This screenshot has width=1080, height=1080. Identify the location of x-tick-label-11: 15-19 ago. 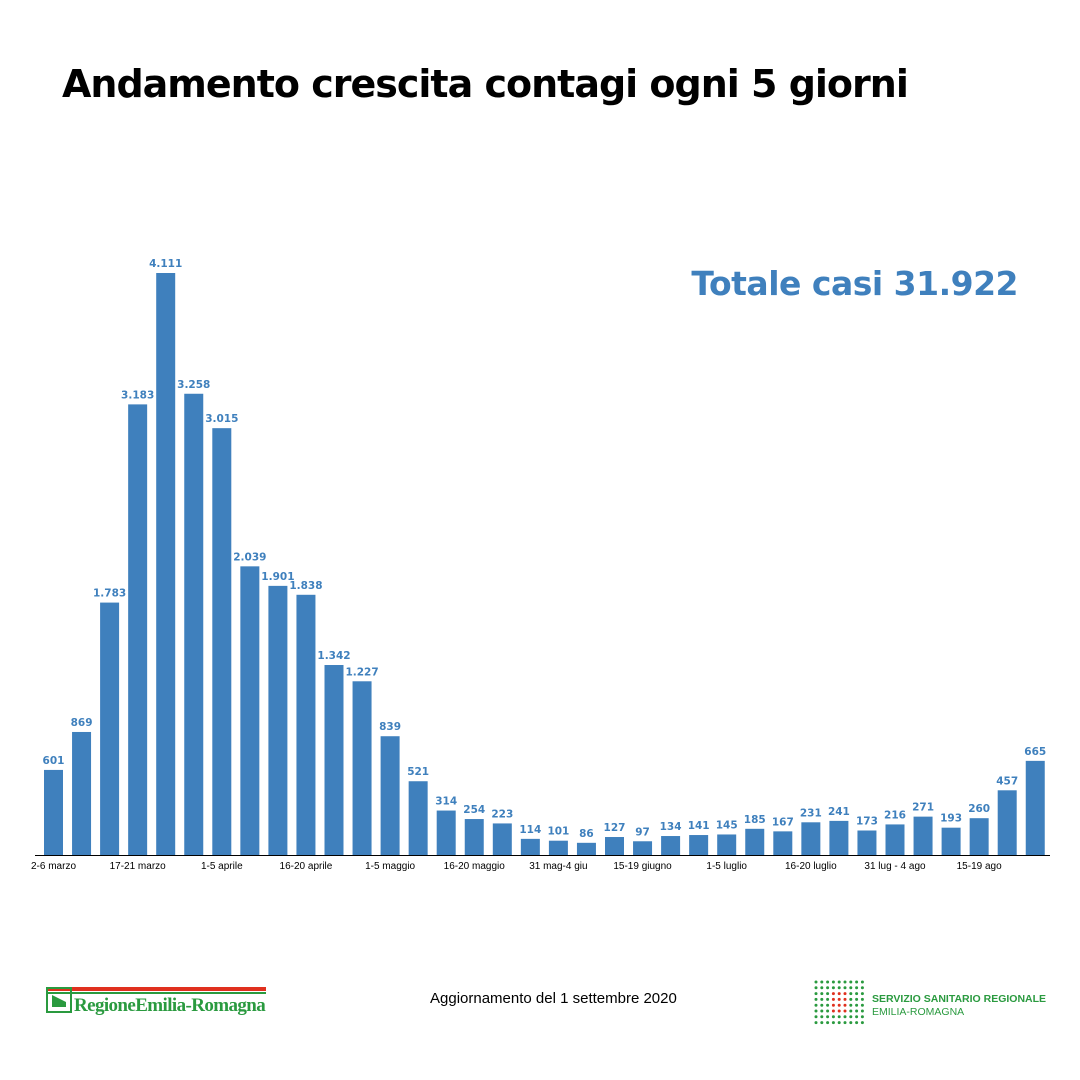
(979, 866).